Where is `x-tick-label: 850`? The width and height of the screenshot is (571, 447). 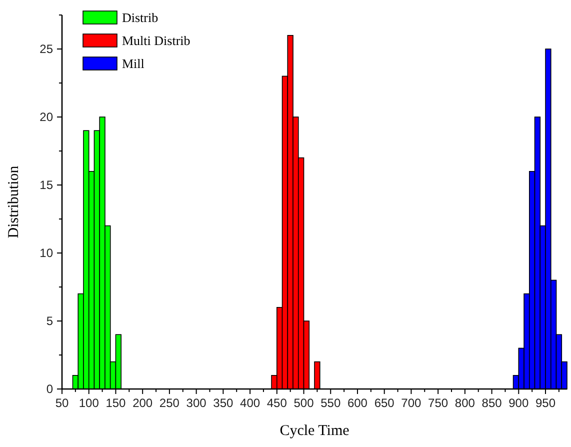
x-tick-label: 850 is located at coordinates (492, 403).